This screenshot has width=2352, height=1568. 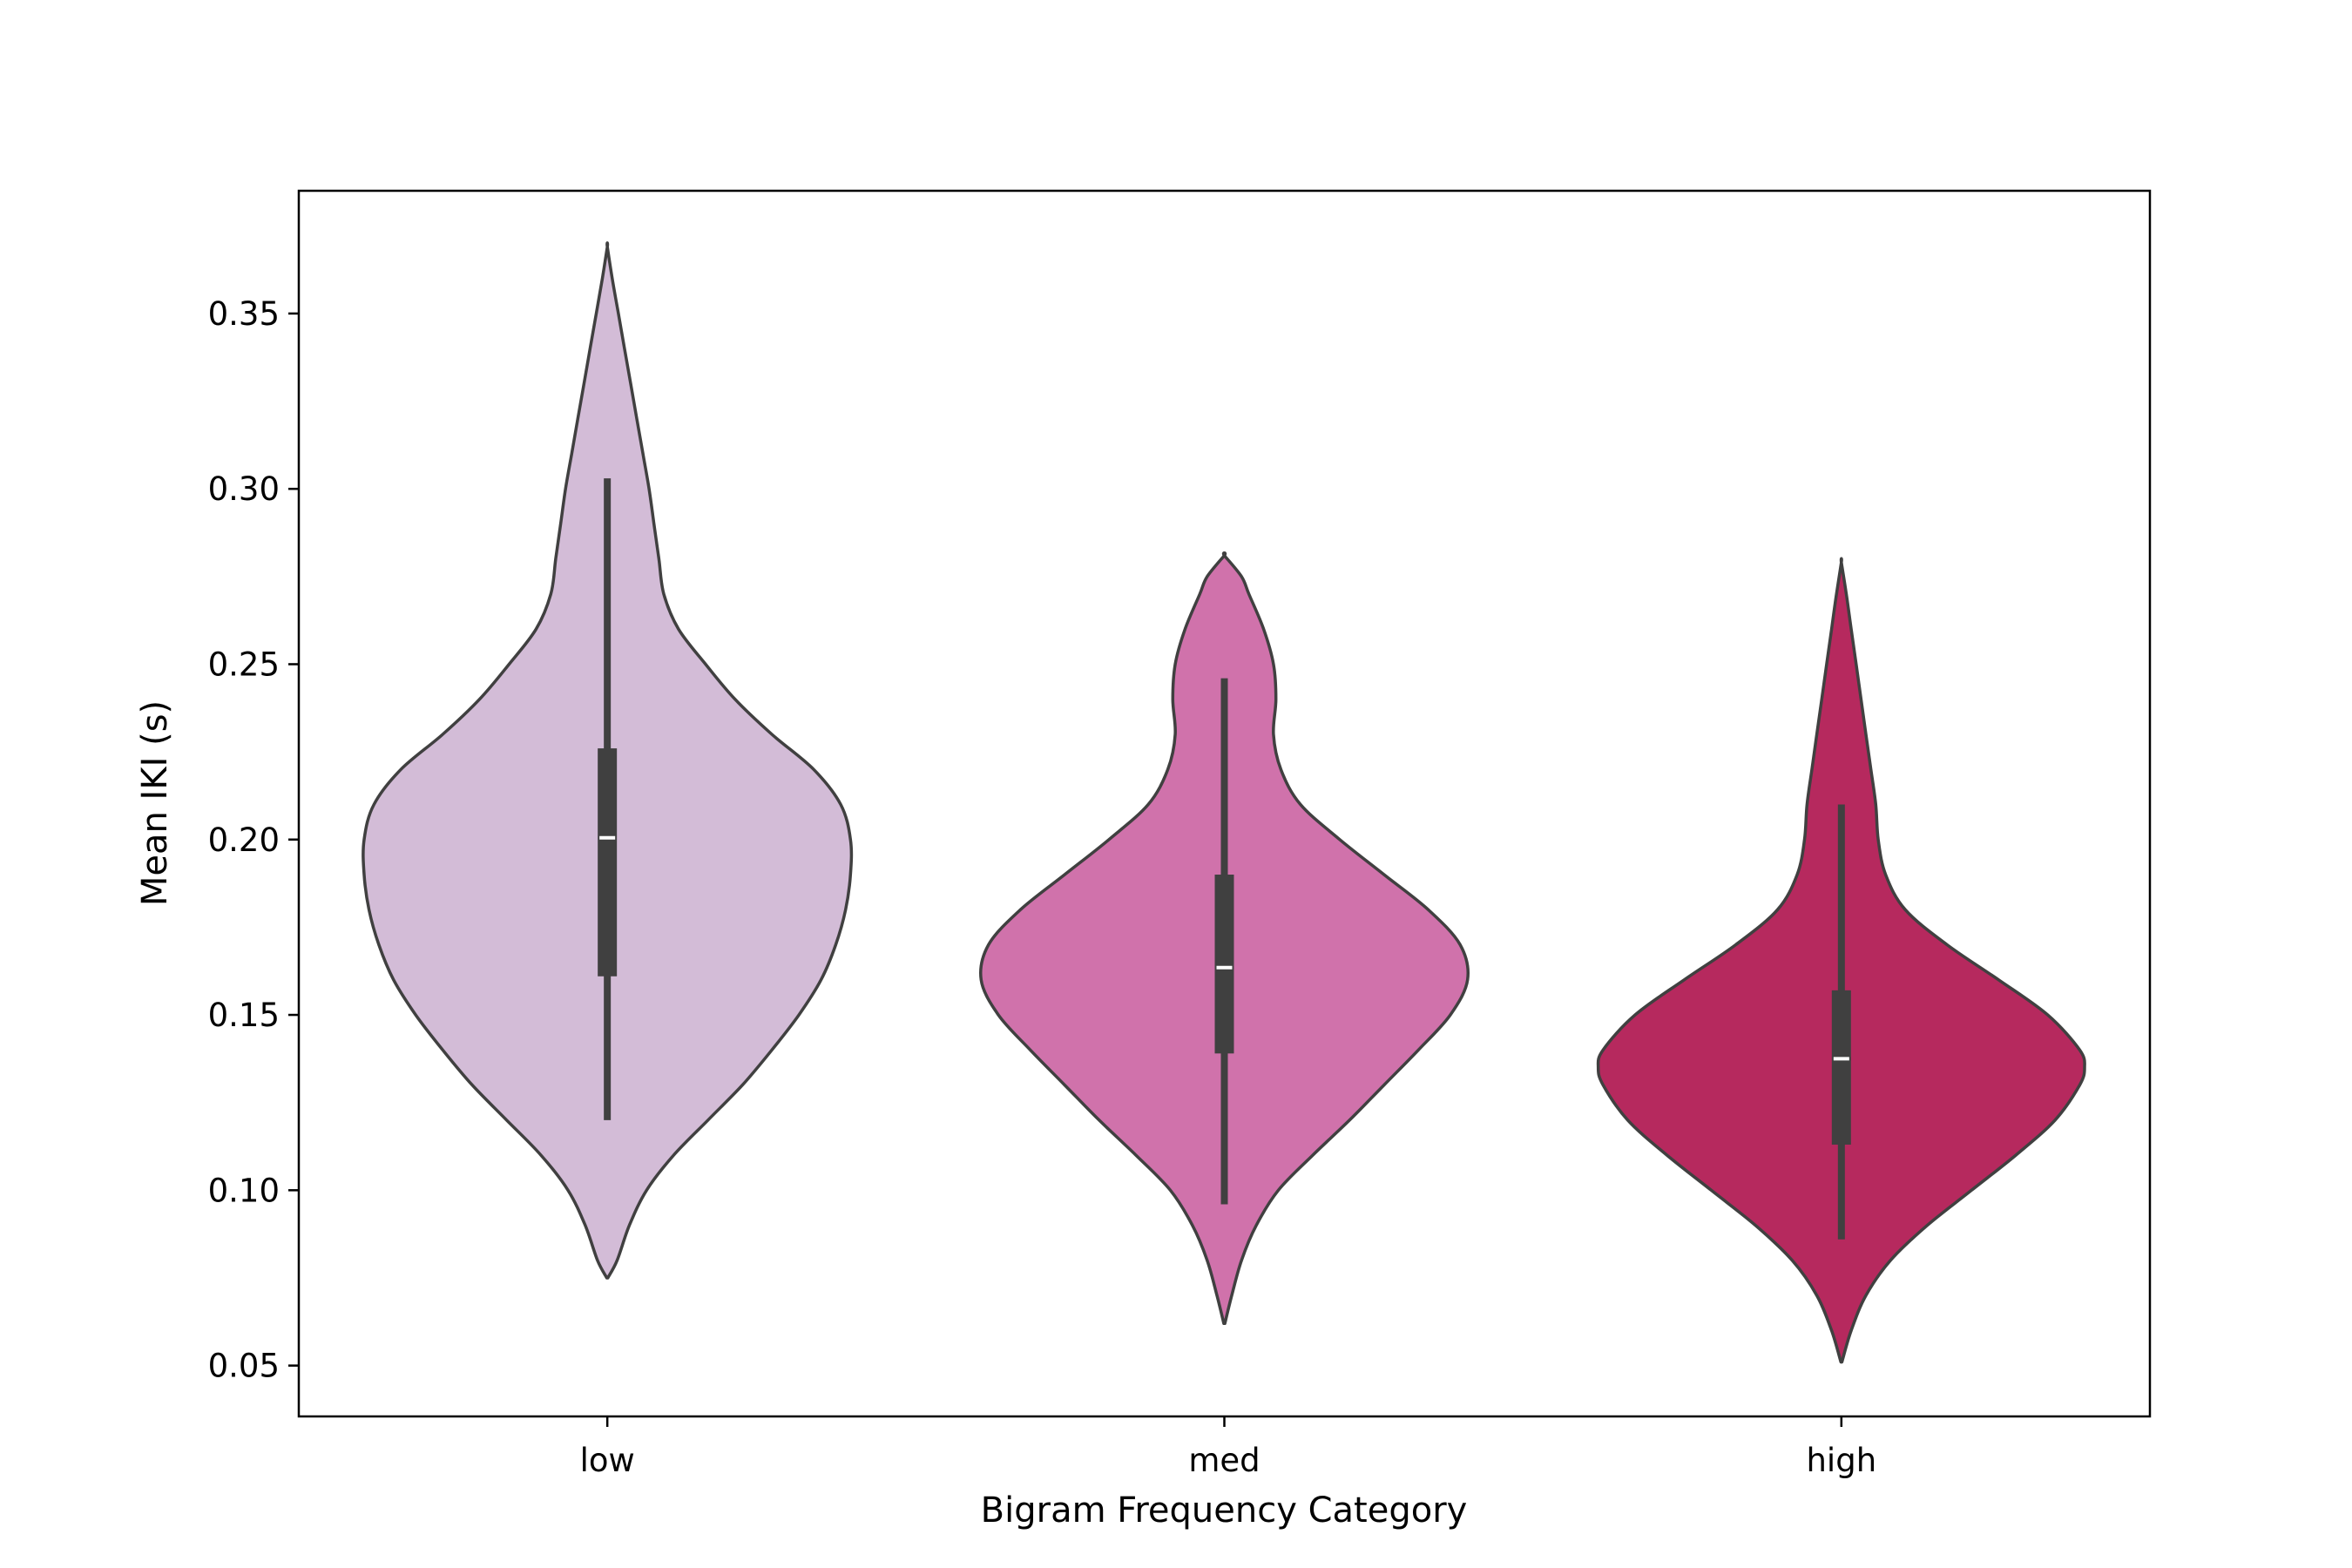 I want to click on y-tick-label-0.35: 0.35, so click(x=244, y=314).